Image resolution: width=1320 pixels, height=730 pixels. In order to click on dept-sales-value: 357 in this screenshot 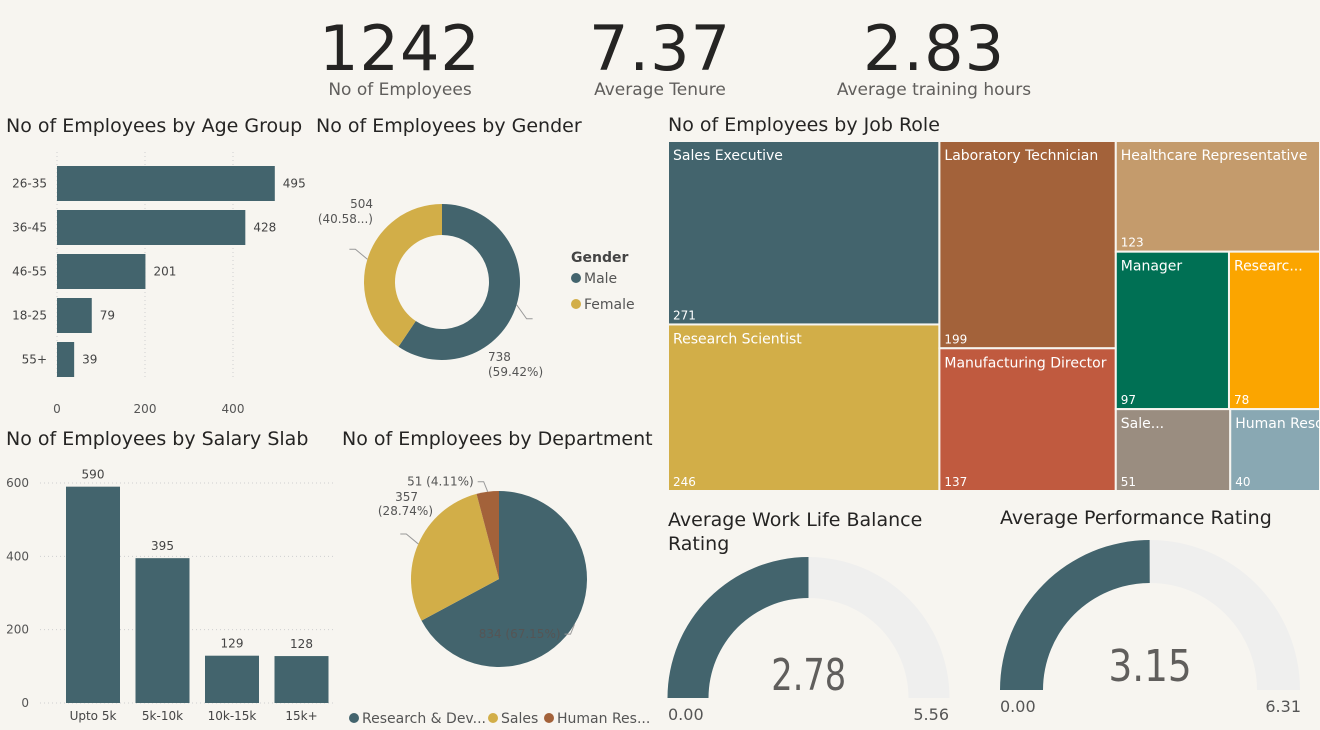, I will do `click(406, 497)`.